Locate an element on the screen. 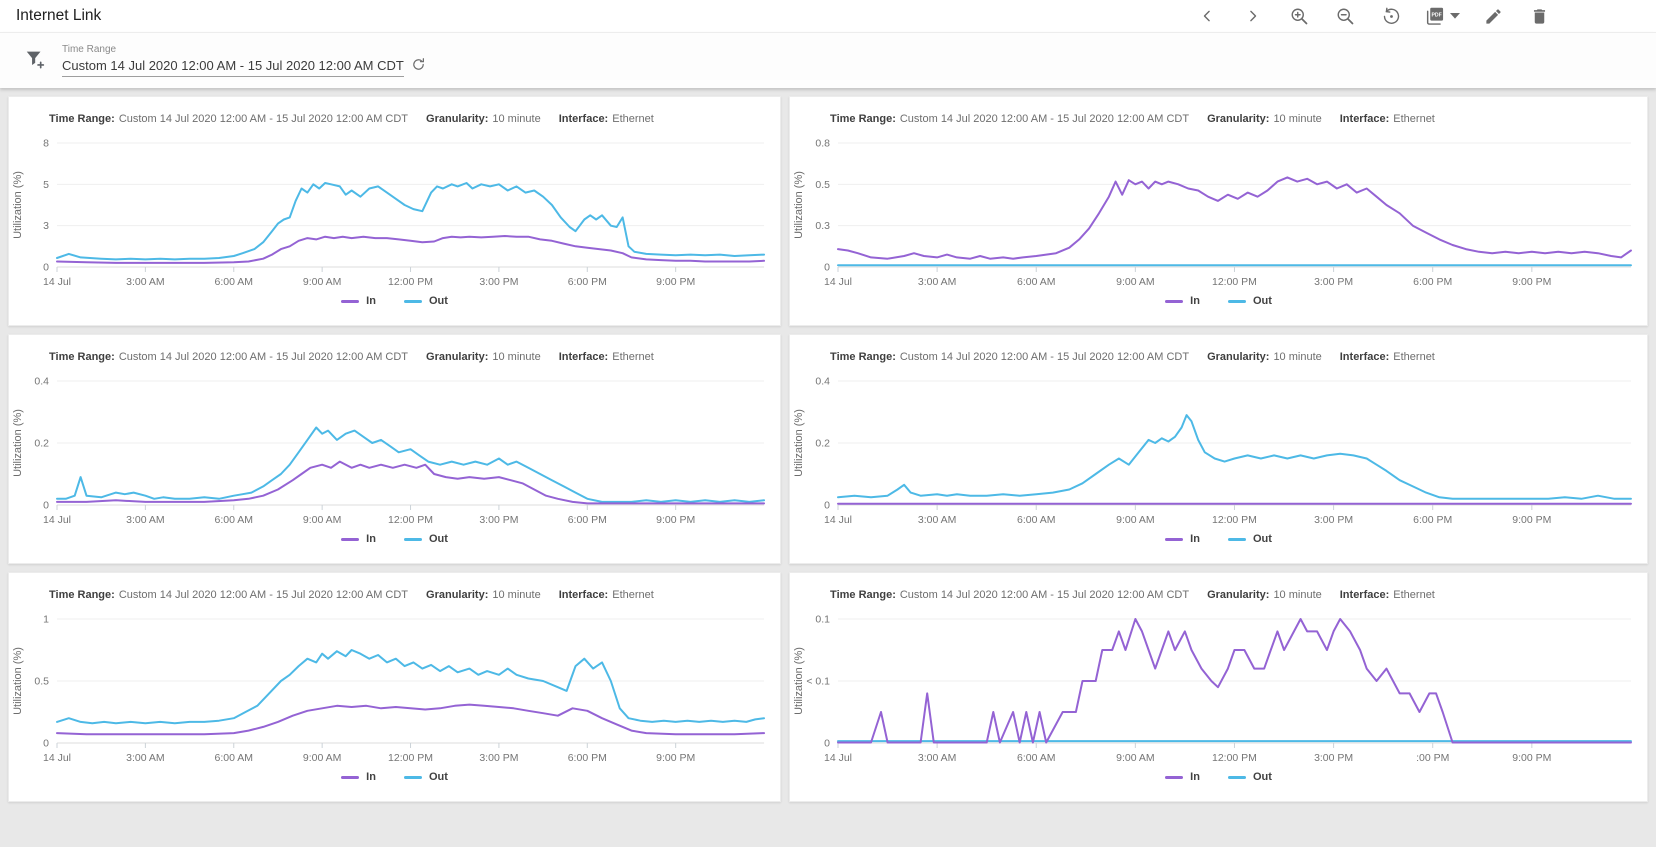 This screenshot has width=1656, height=847. out-line-swatch is located at coordinates (412, 301).